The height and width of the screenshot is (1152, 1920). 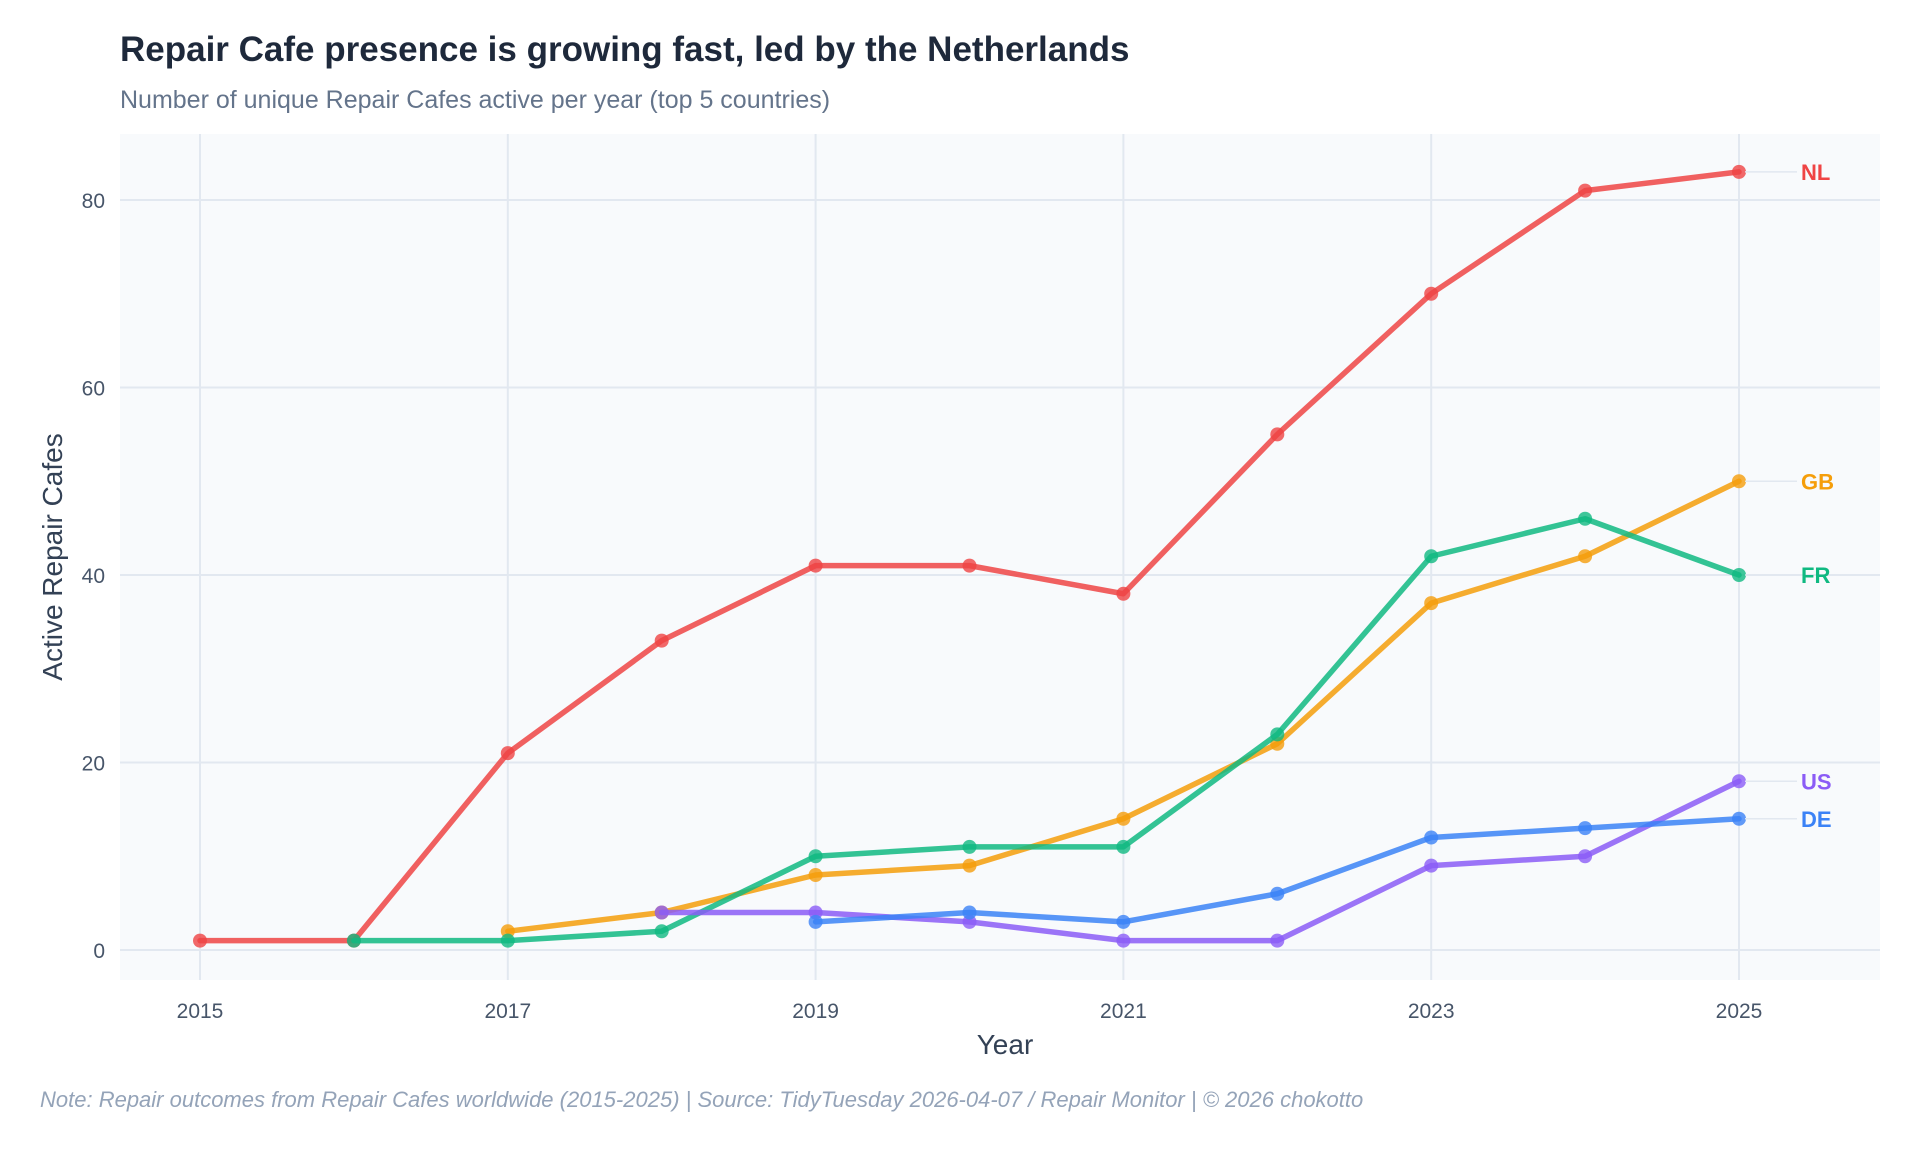 What do you see at coordinates (1739, 1011) in the screenshot?
I see `x-tick-label: 2025` at bounding box center [1739, 1011].